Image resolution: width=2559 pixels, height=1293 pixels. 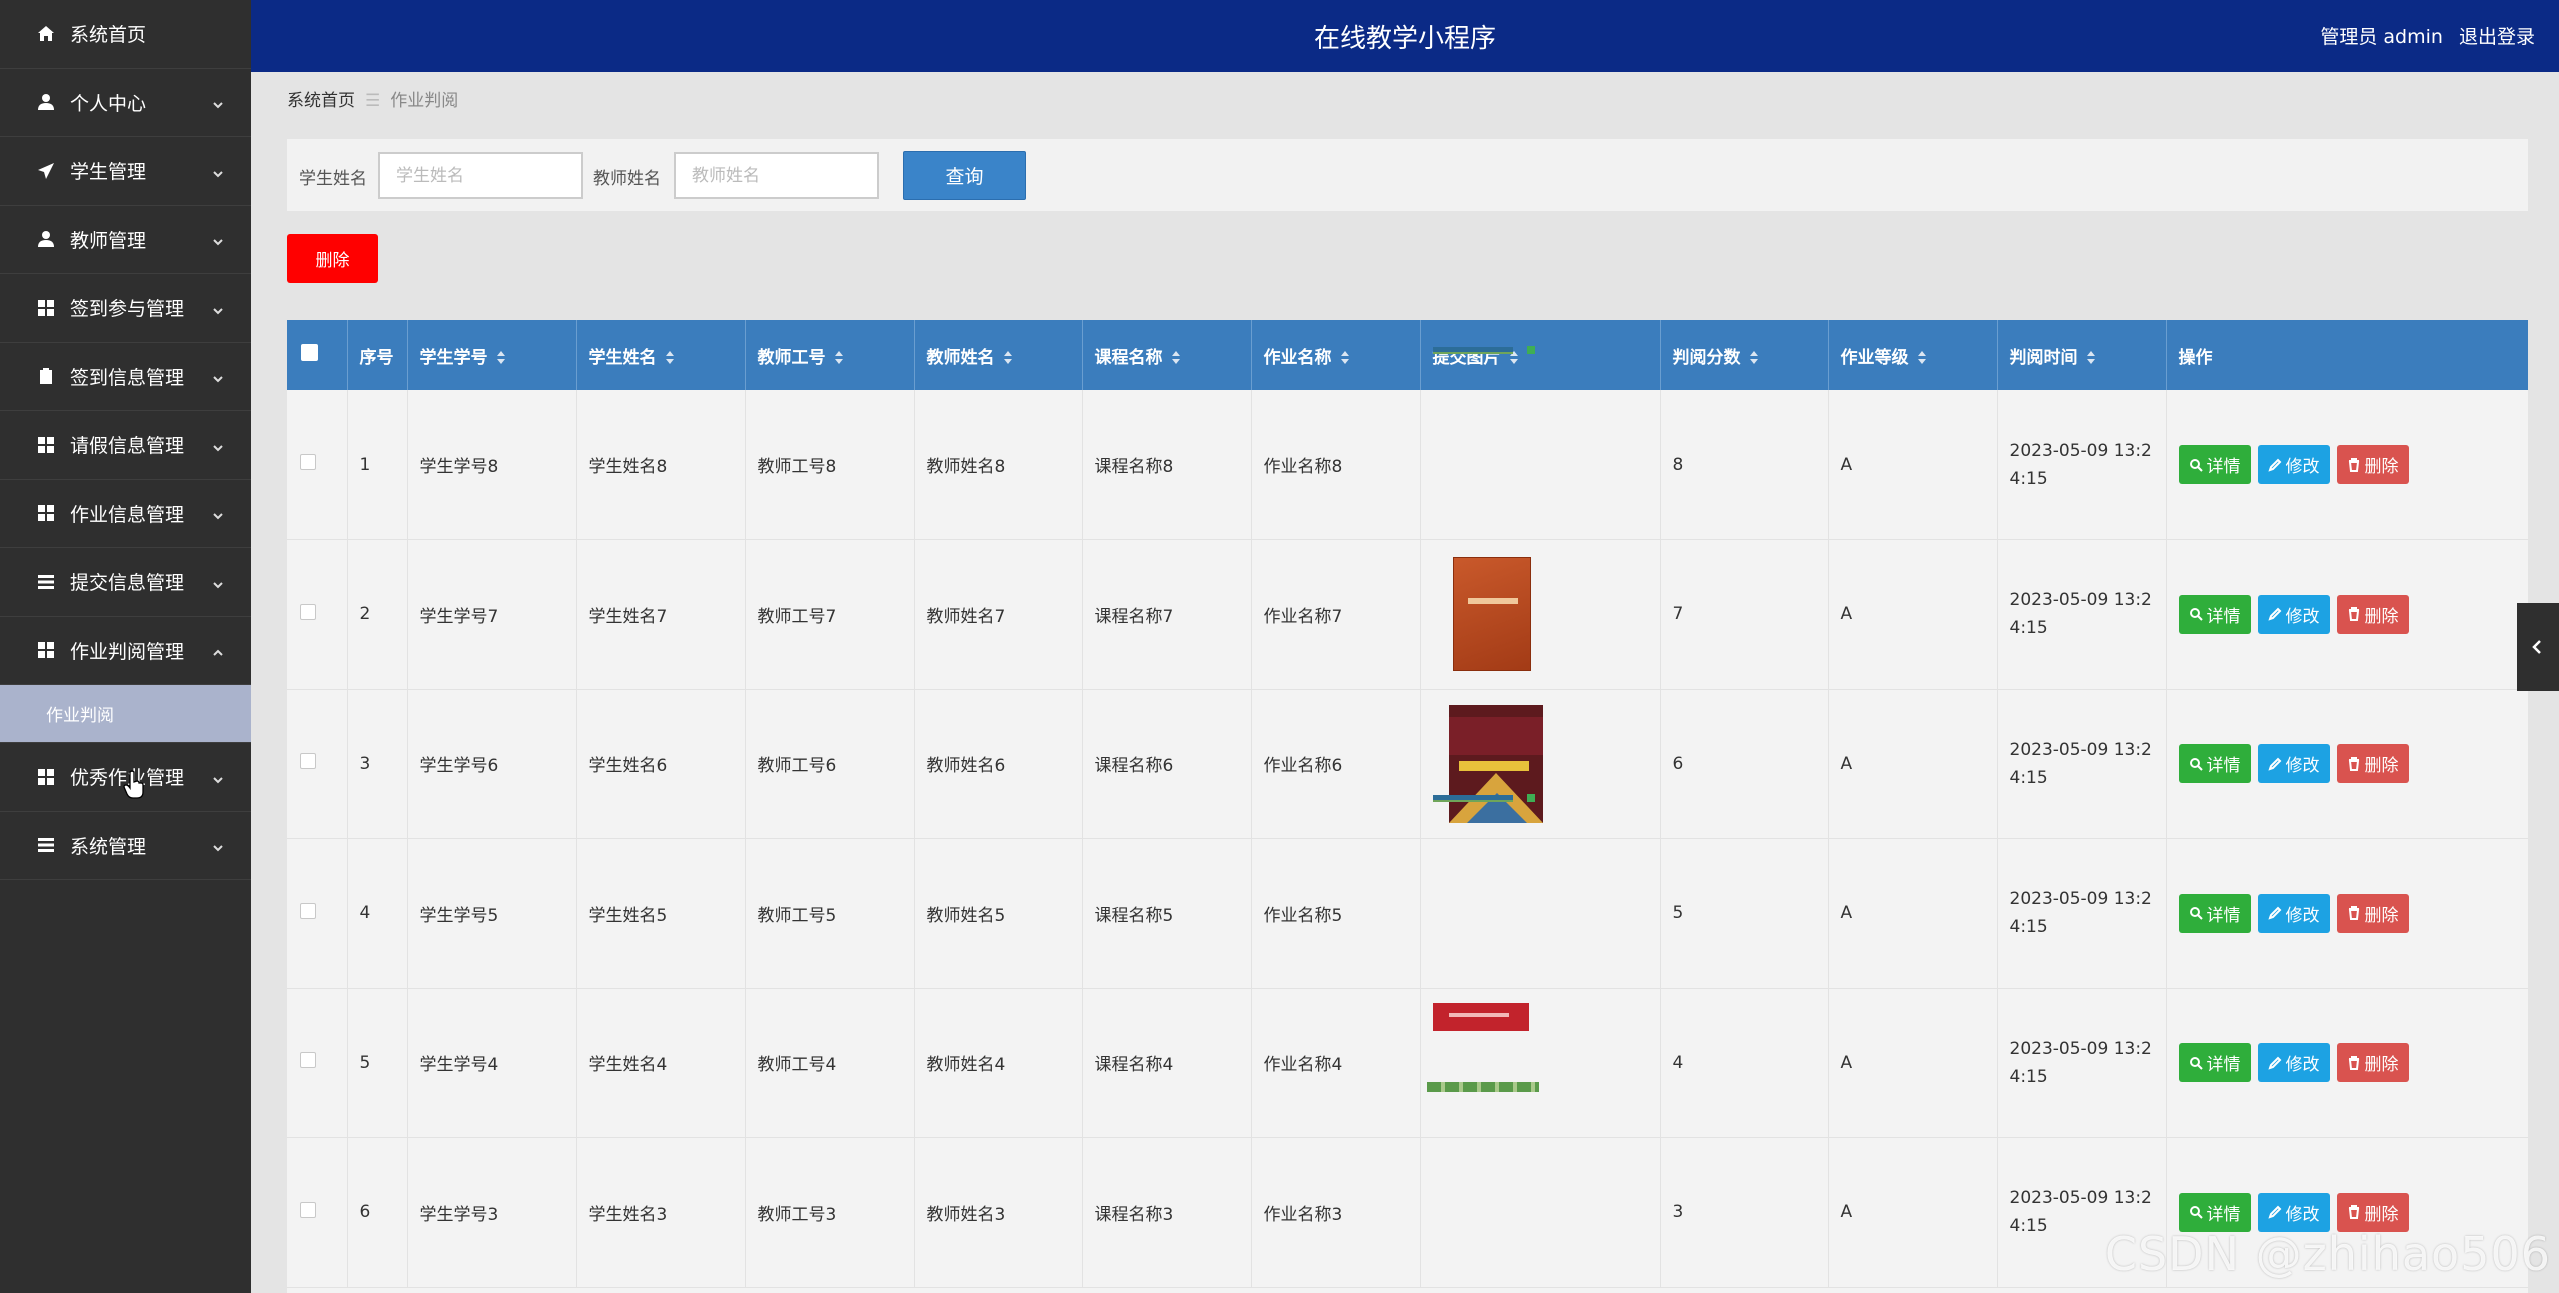 I want to click on detail-label: 详情, so click(x=2223, y=766).